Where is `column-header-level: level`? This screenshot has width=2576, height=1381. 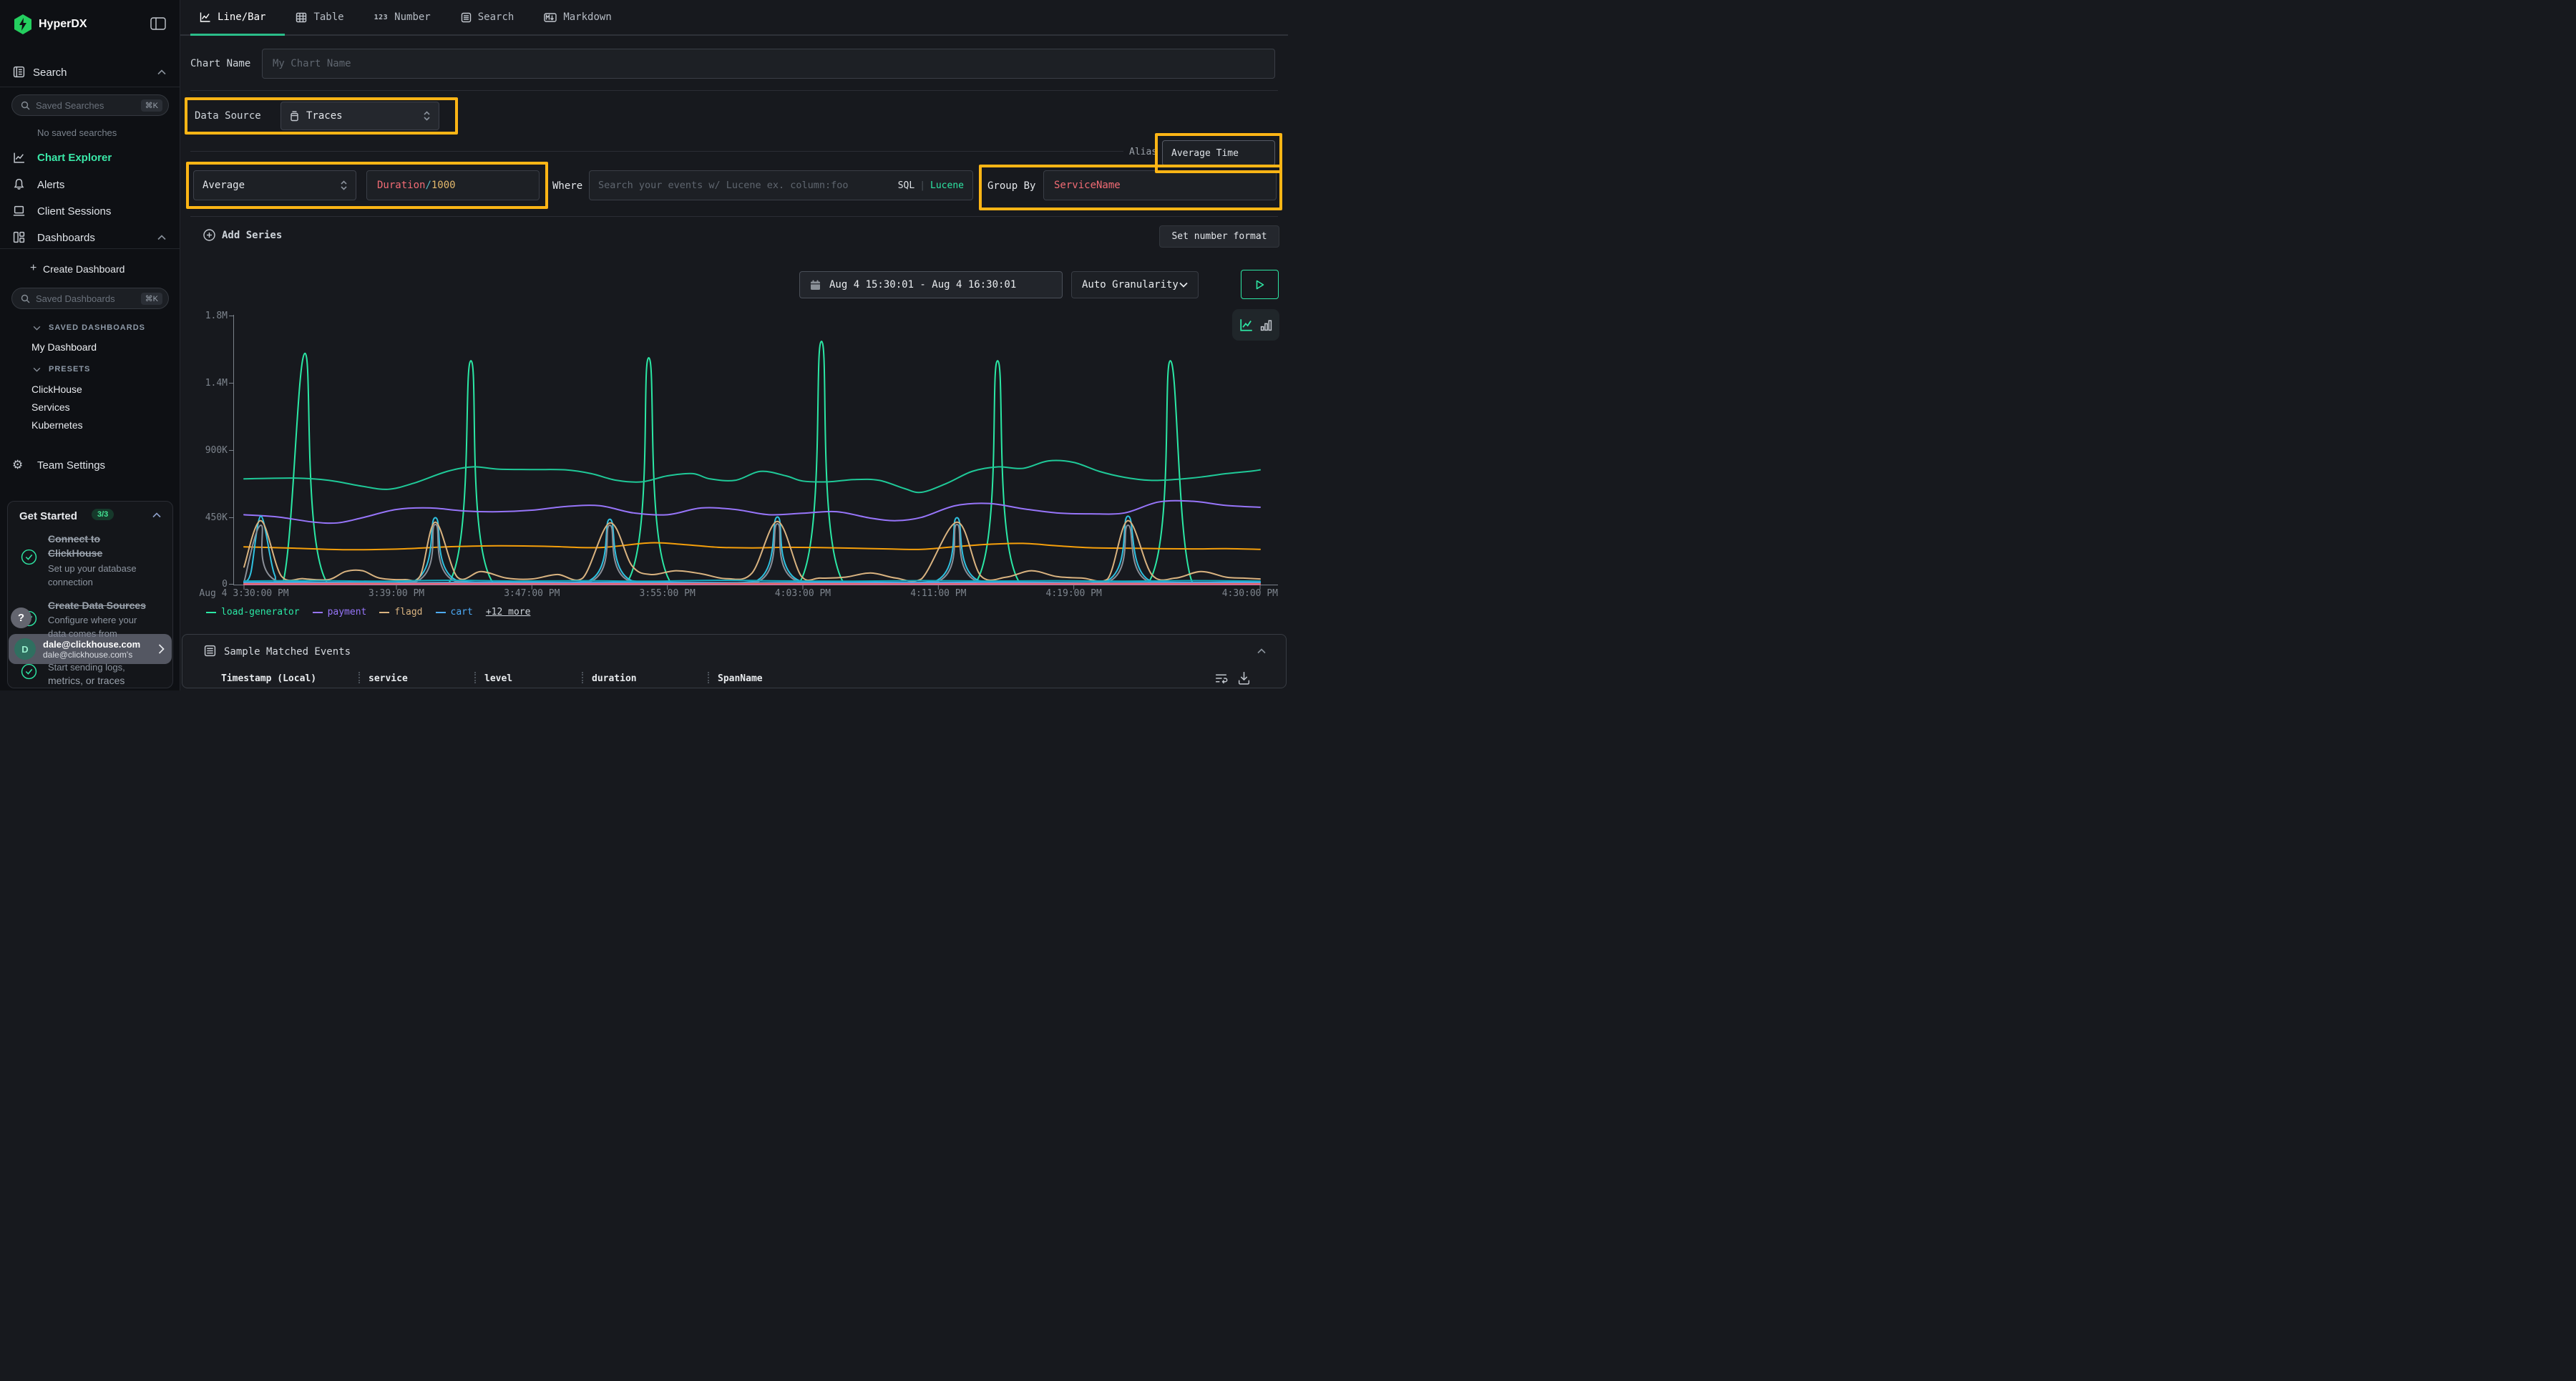 column-header-level: level is located at coordinates (498, 678).